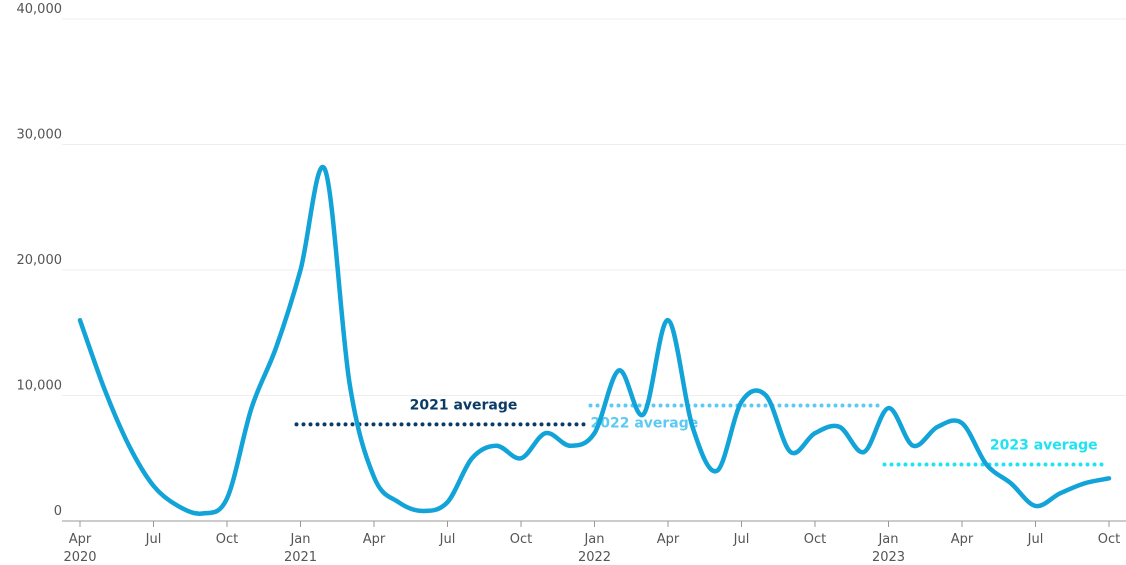 The height and width of the screenshot is (565, 1126). Describe the element at coordinates (58, 511) in the screenshot. I see `y-tick-label: 0` at that location.